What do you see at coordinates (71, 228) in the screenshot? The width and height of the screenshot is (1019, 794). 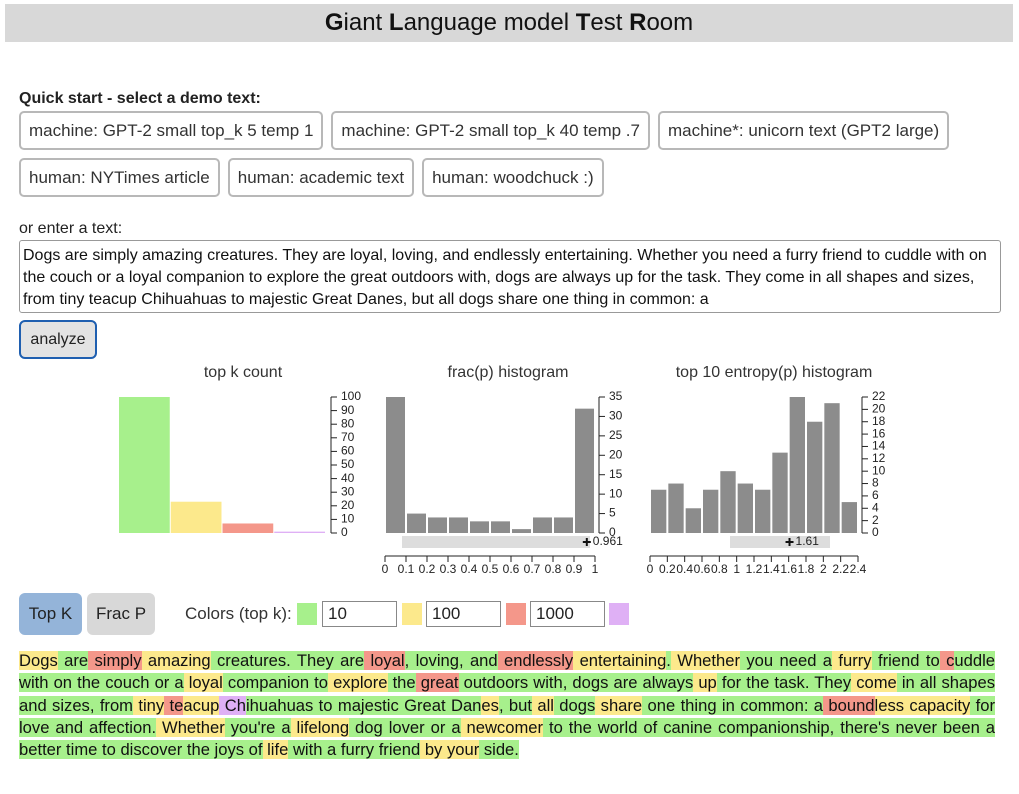 I see `input-label: or enter a text:` at bounding box center [71, 228].